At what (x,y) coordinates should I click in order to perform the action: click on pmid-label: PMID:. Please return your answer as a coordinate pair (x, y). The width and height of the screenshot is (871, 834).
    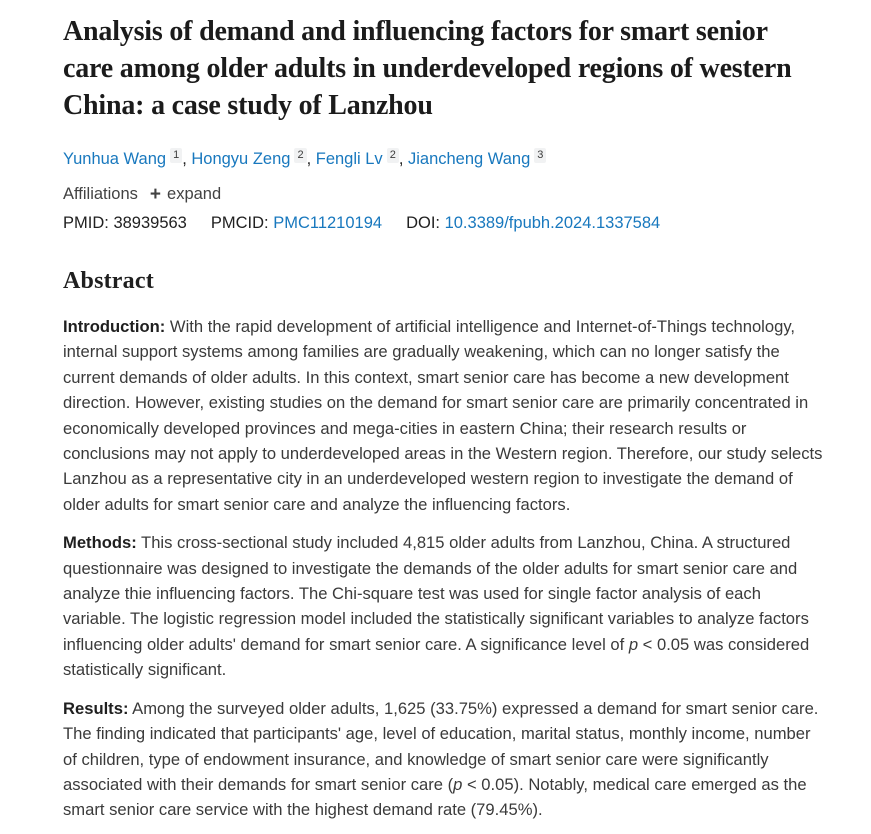
    Looking at the image, I should click on (86, 223).